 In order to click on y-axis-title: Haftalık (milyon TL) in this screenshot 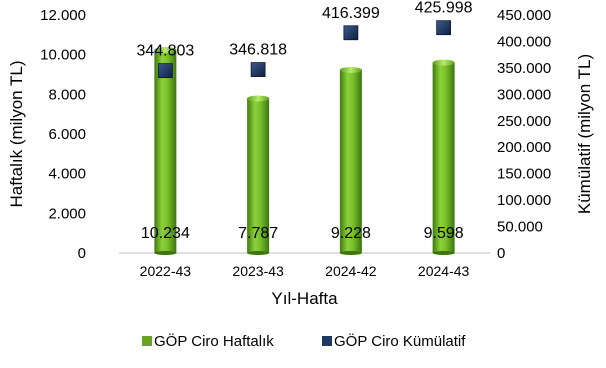, I will do `click(16, 133)`.